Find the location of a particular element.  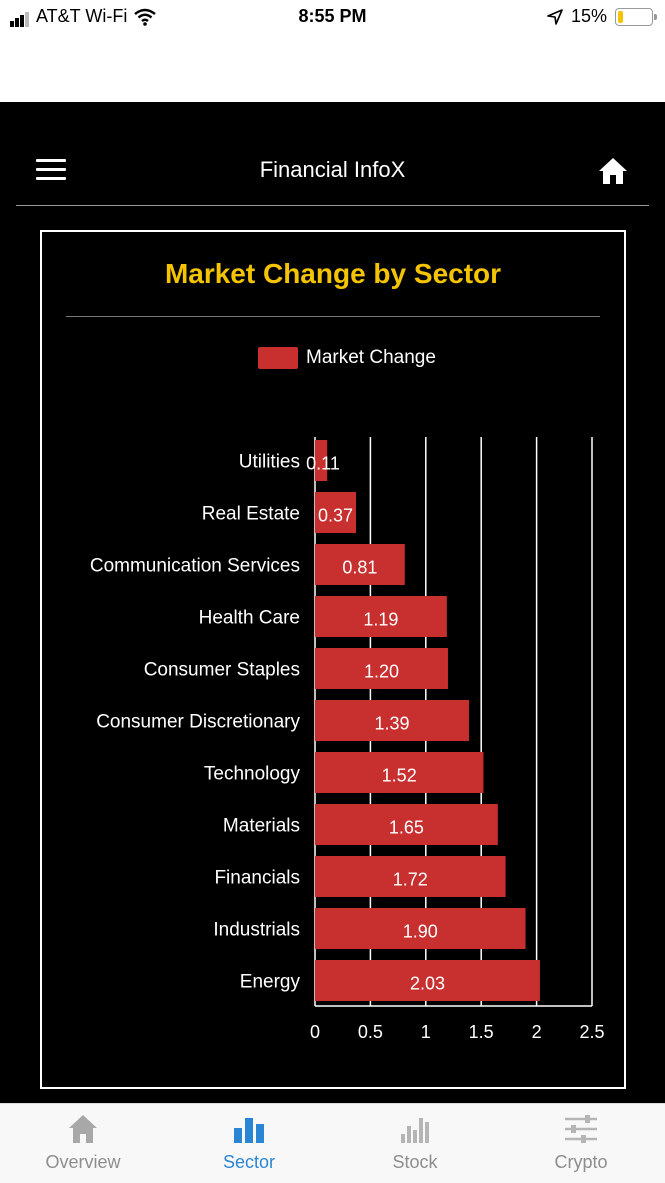

category-label: Consumer Discretionary is located at coordinates (198, 722).